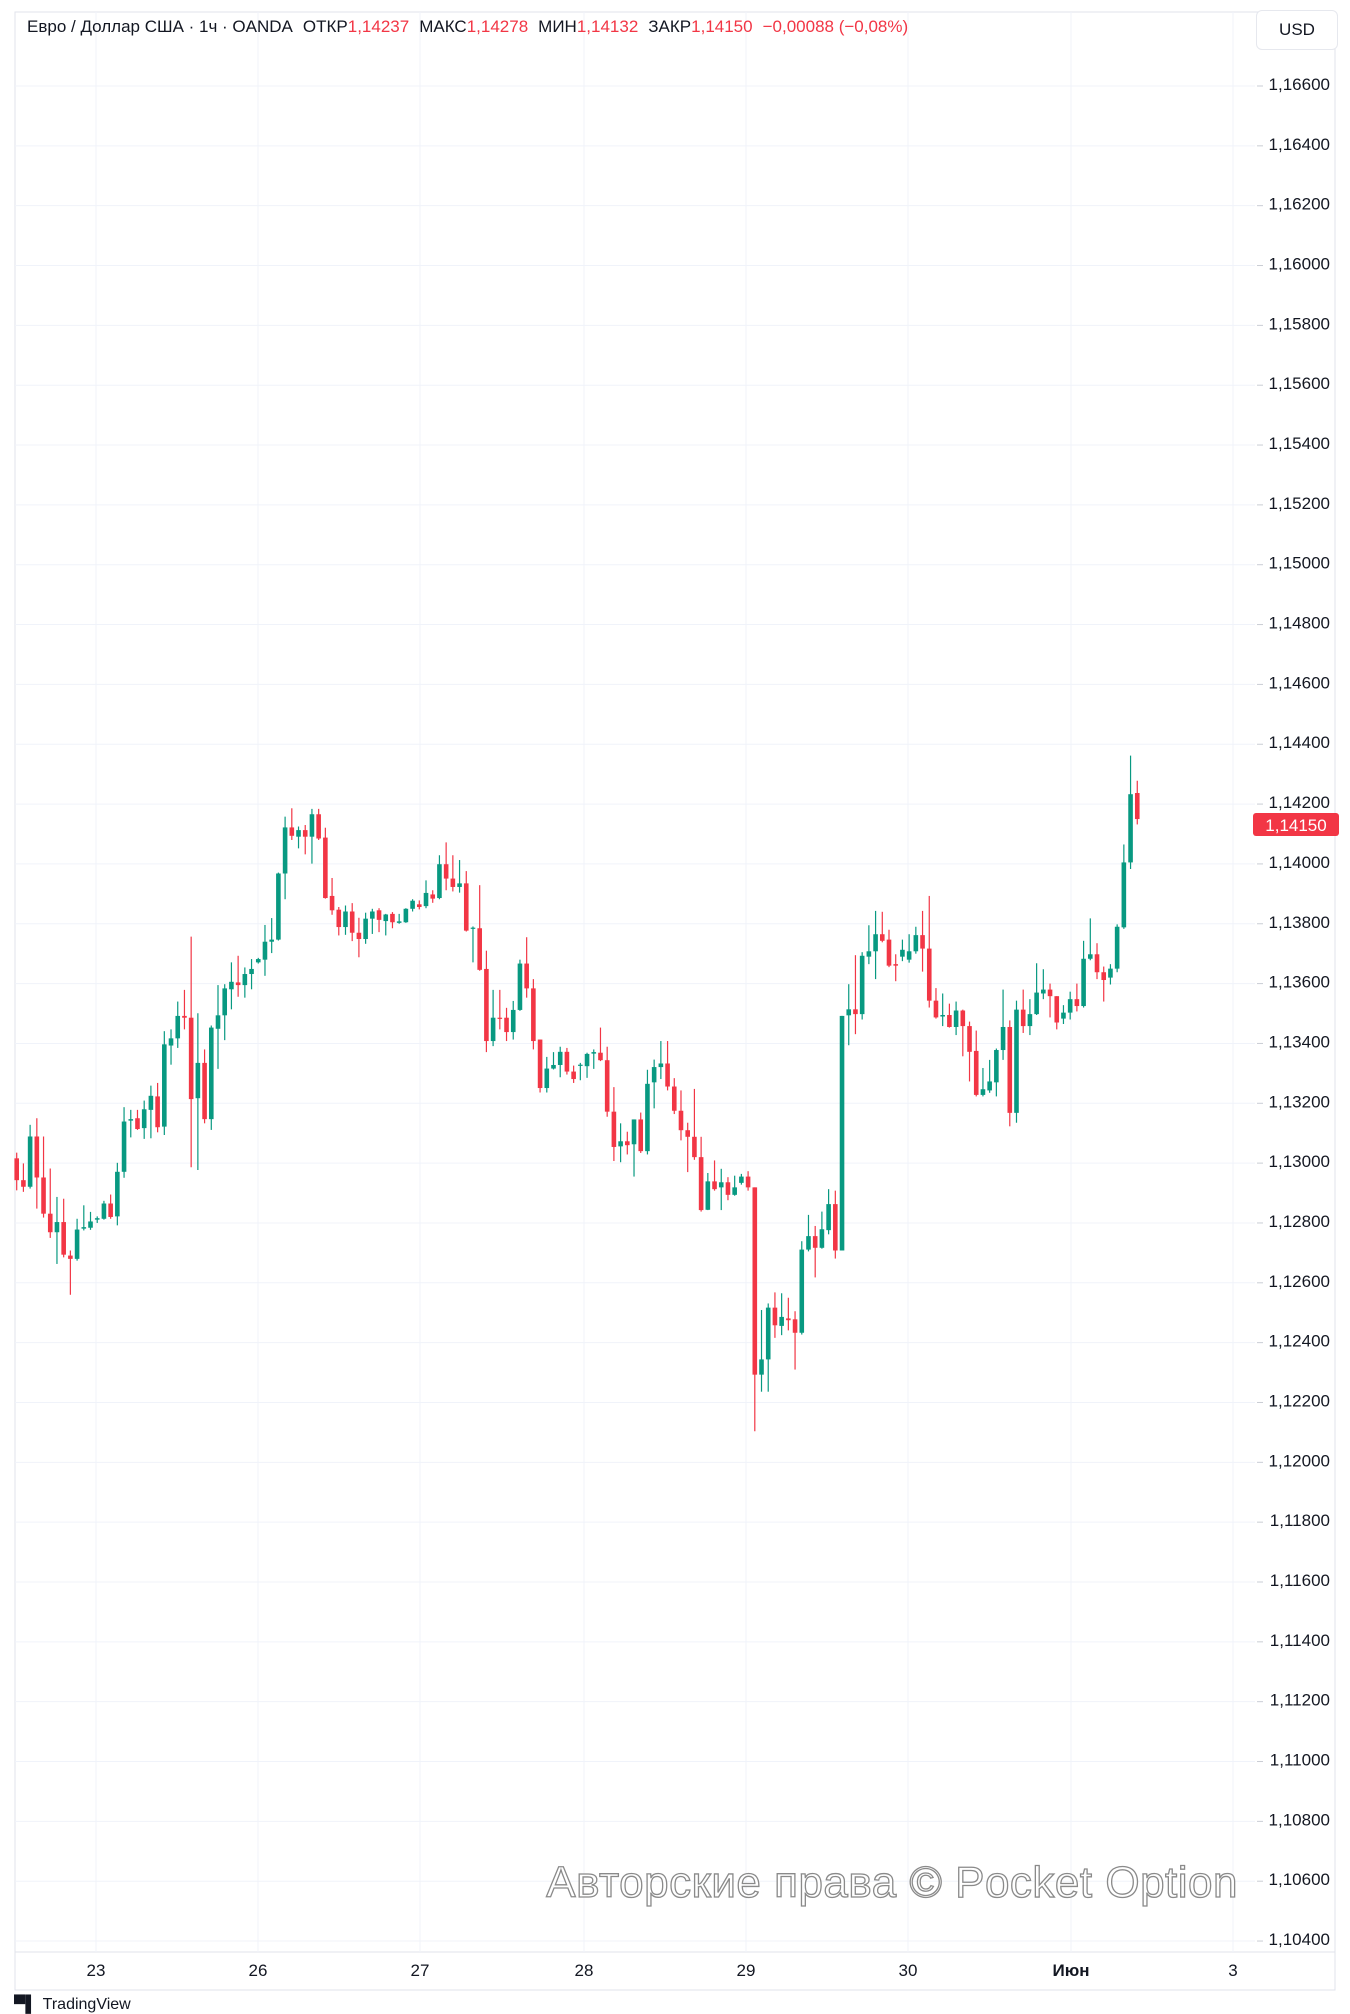 This screenshot has width=1350, height=2014. I want to click on y-tick-label: 1,16600, so click(1299, 84).